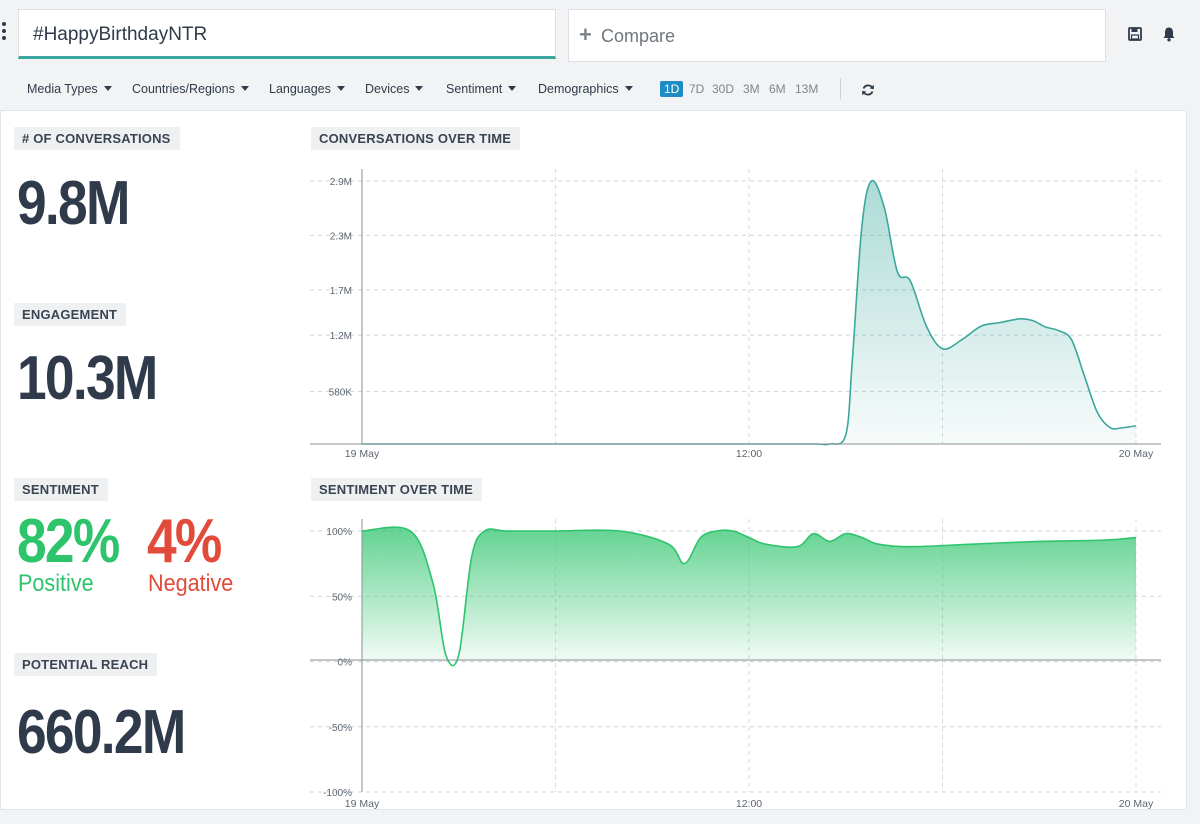 The image size is (1200, 824). I want to click on demographics-dropdown: Demographics, so click(585, 89).